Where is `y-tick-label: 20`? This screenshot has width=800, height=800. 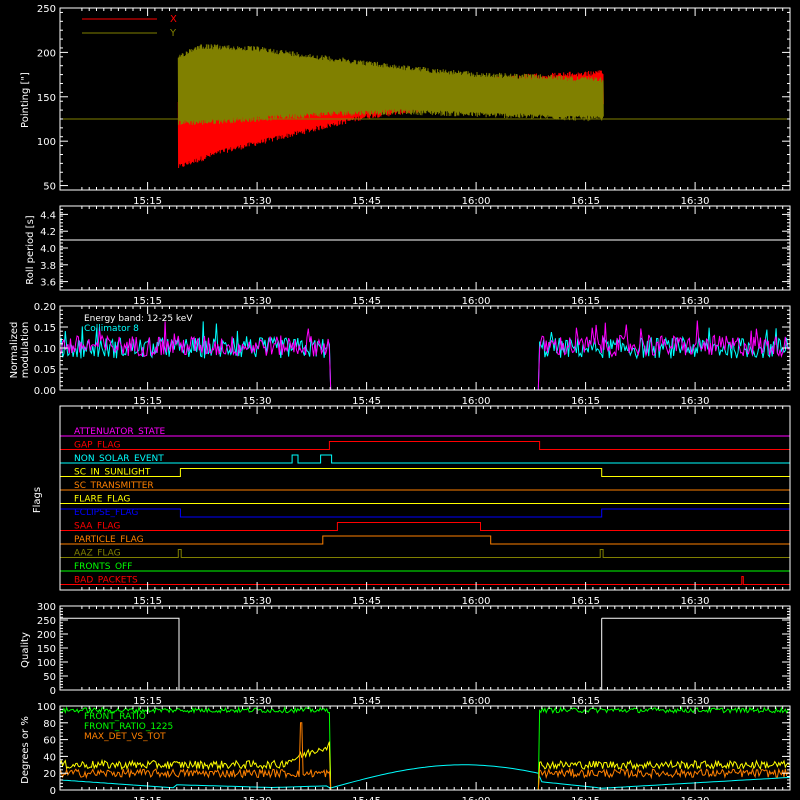
y-tick-label: 20 is located at coordinates (49, 774).